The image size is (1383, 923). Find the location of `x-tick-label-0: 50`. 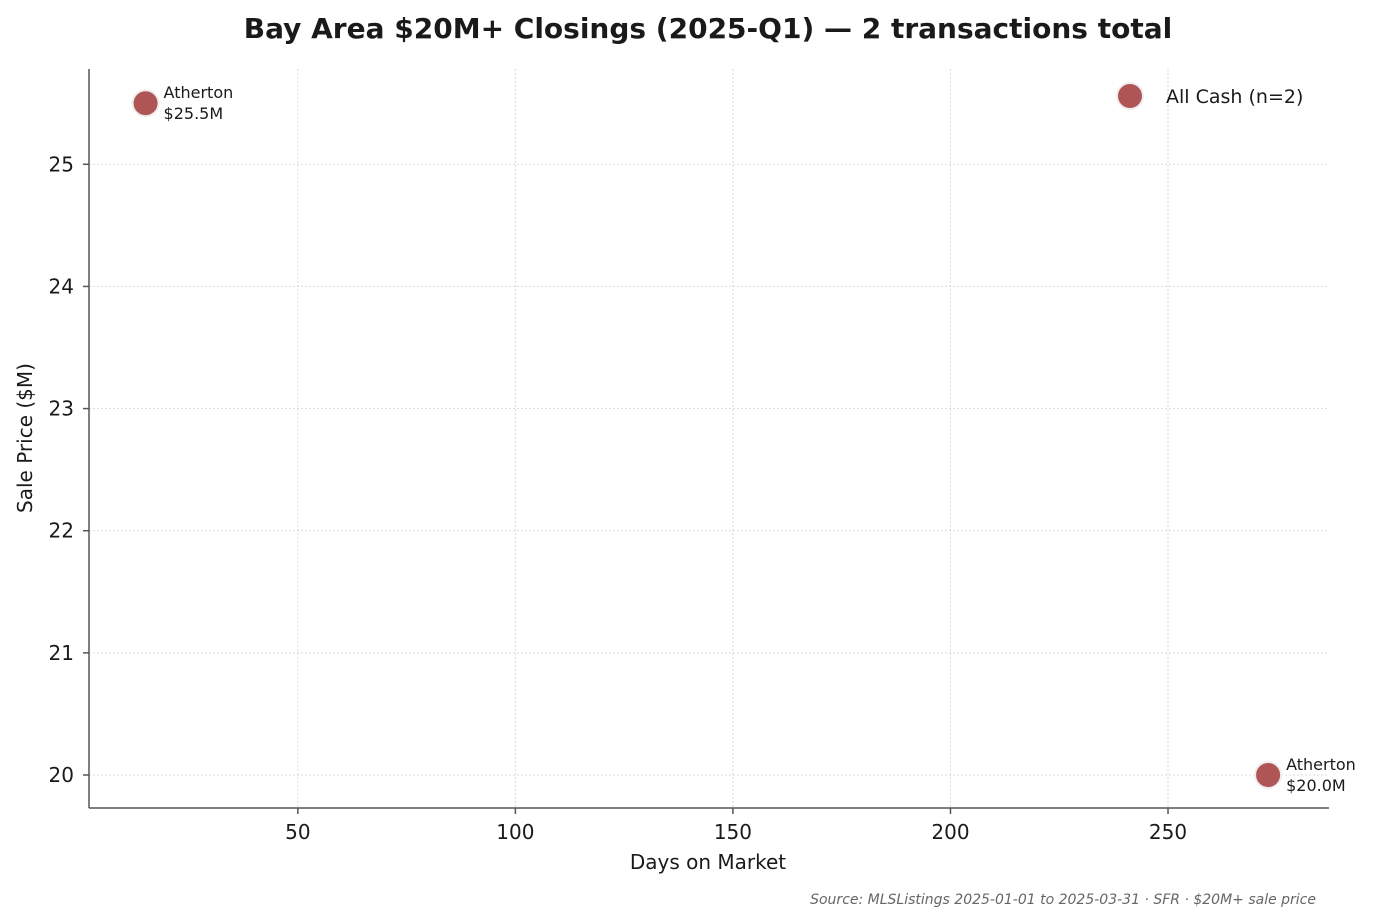

x-tick-label-0: 50 is located at coordinates (297, 832).